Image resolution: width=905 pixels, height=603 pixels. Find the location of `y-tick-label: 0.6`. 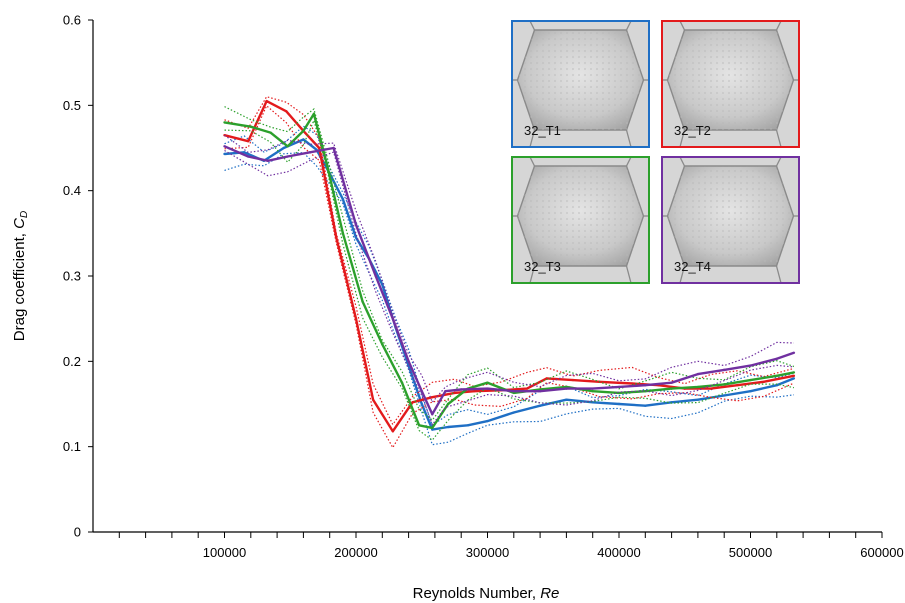

y-tick-label: 0.6 is located at coordinates (72, 20).